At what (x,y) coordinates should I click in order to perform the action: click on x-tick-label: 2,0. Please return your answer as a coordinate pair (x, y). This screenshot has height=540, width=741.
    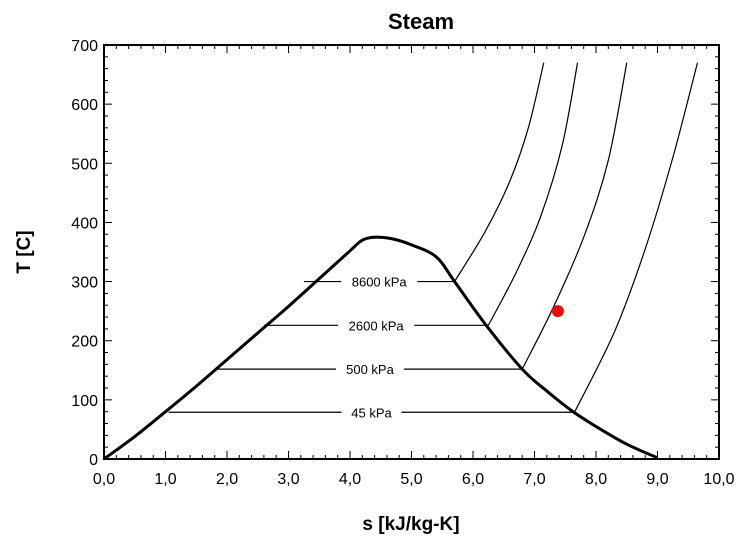
    Looking at the image, I should click on (227, 479).